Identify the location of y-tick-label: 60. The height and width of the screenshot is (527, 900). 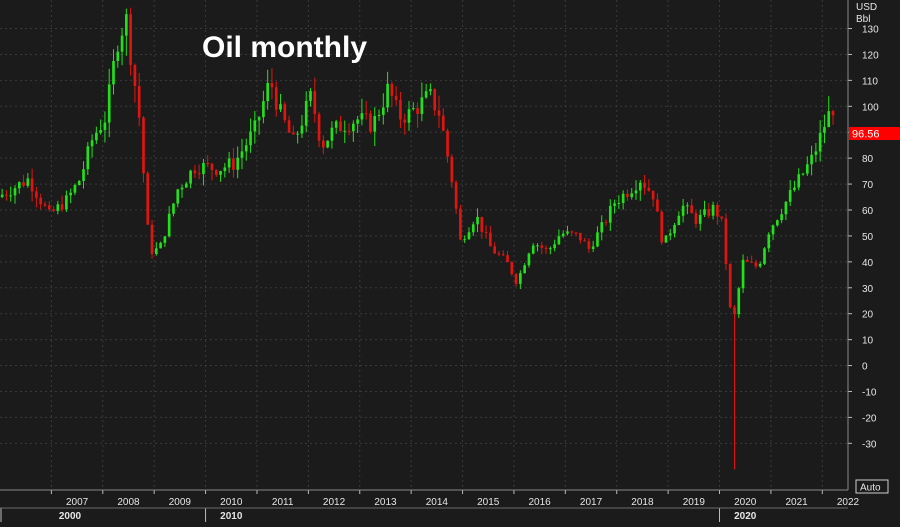
(868, 211).